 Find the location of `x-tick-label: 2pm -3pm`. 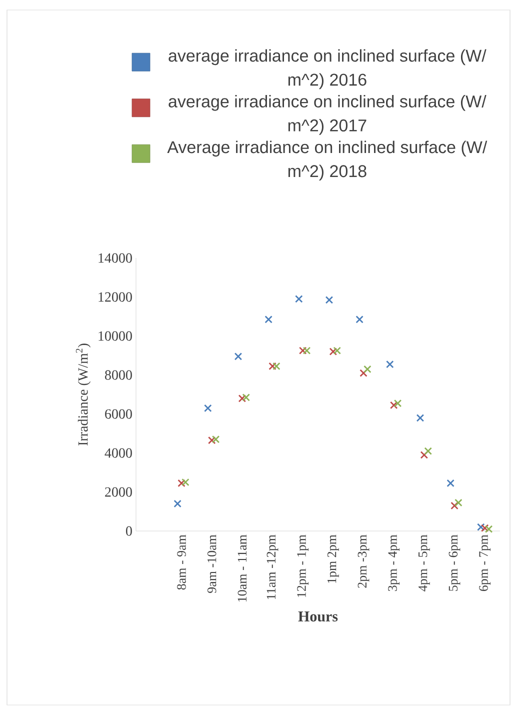

x-tick-label: 2pm -3pm is located at coordinates (364, 561).